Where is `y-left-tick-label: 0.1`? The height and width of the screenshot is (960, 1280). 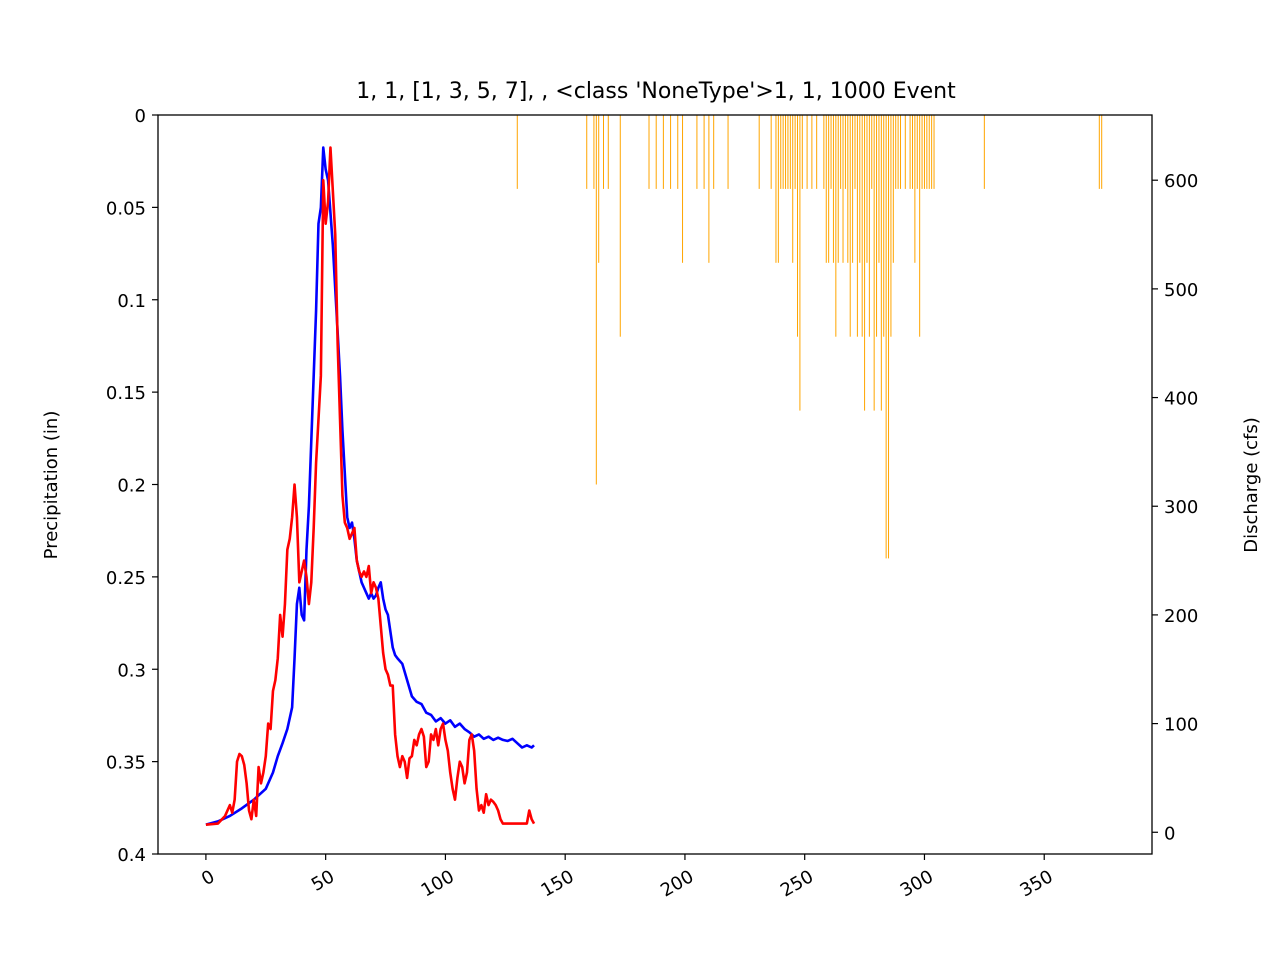 y-left-tick-label: 0.1 is located at coordinates (131, 301).